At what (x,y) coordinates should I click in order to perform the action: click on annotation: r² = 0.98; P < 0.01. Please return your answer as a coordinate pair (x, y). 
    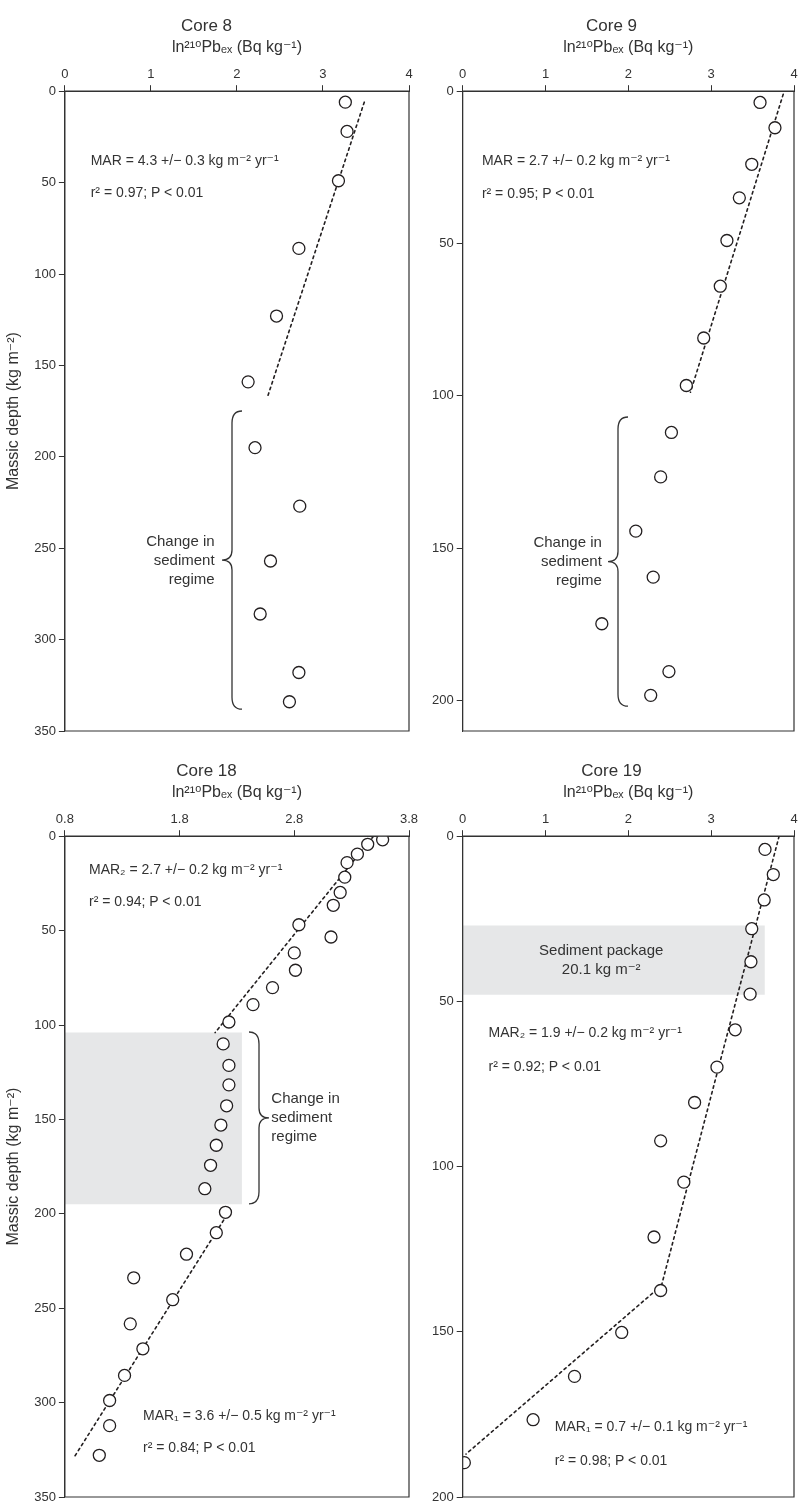
    Looking at the image, I should click on (611, 1459).